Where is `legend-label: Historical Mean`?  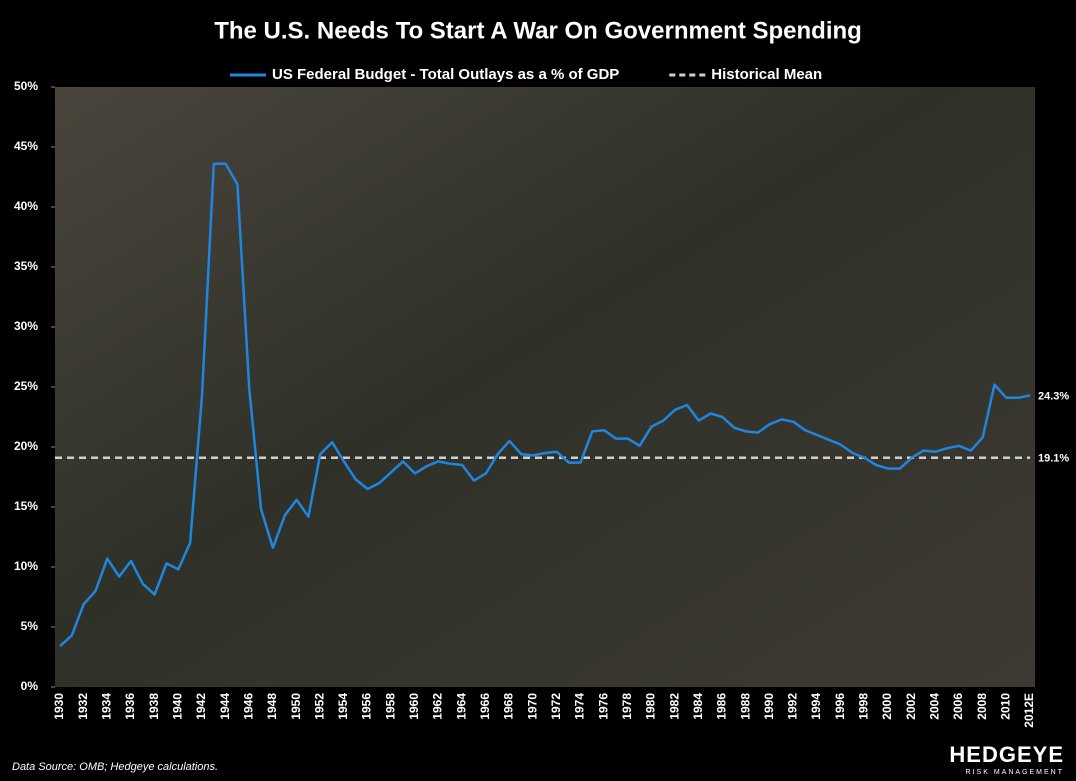 legend-label: Historical Mean is located at coordinates (766, 74).